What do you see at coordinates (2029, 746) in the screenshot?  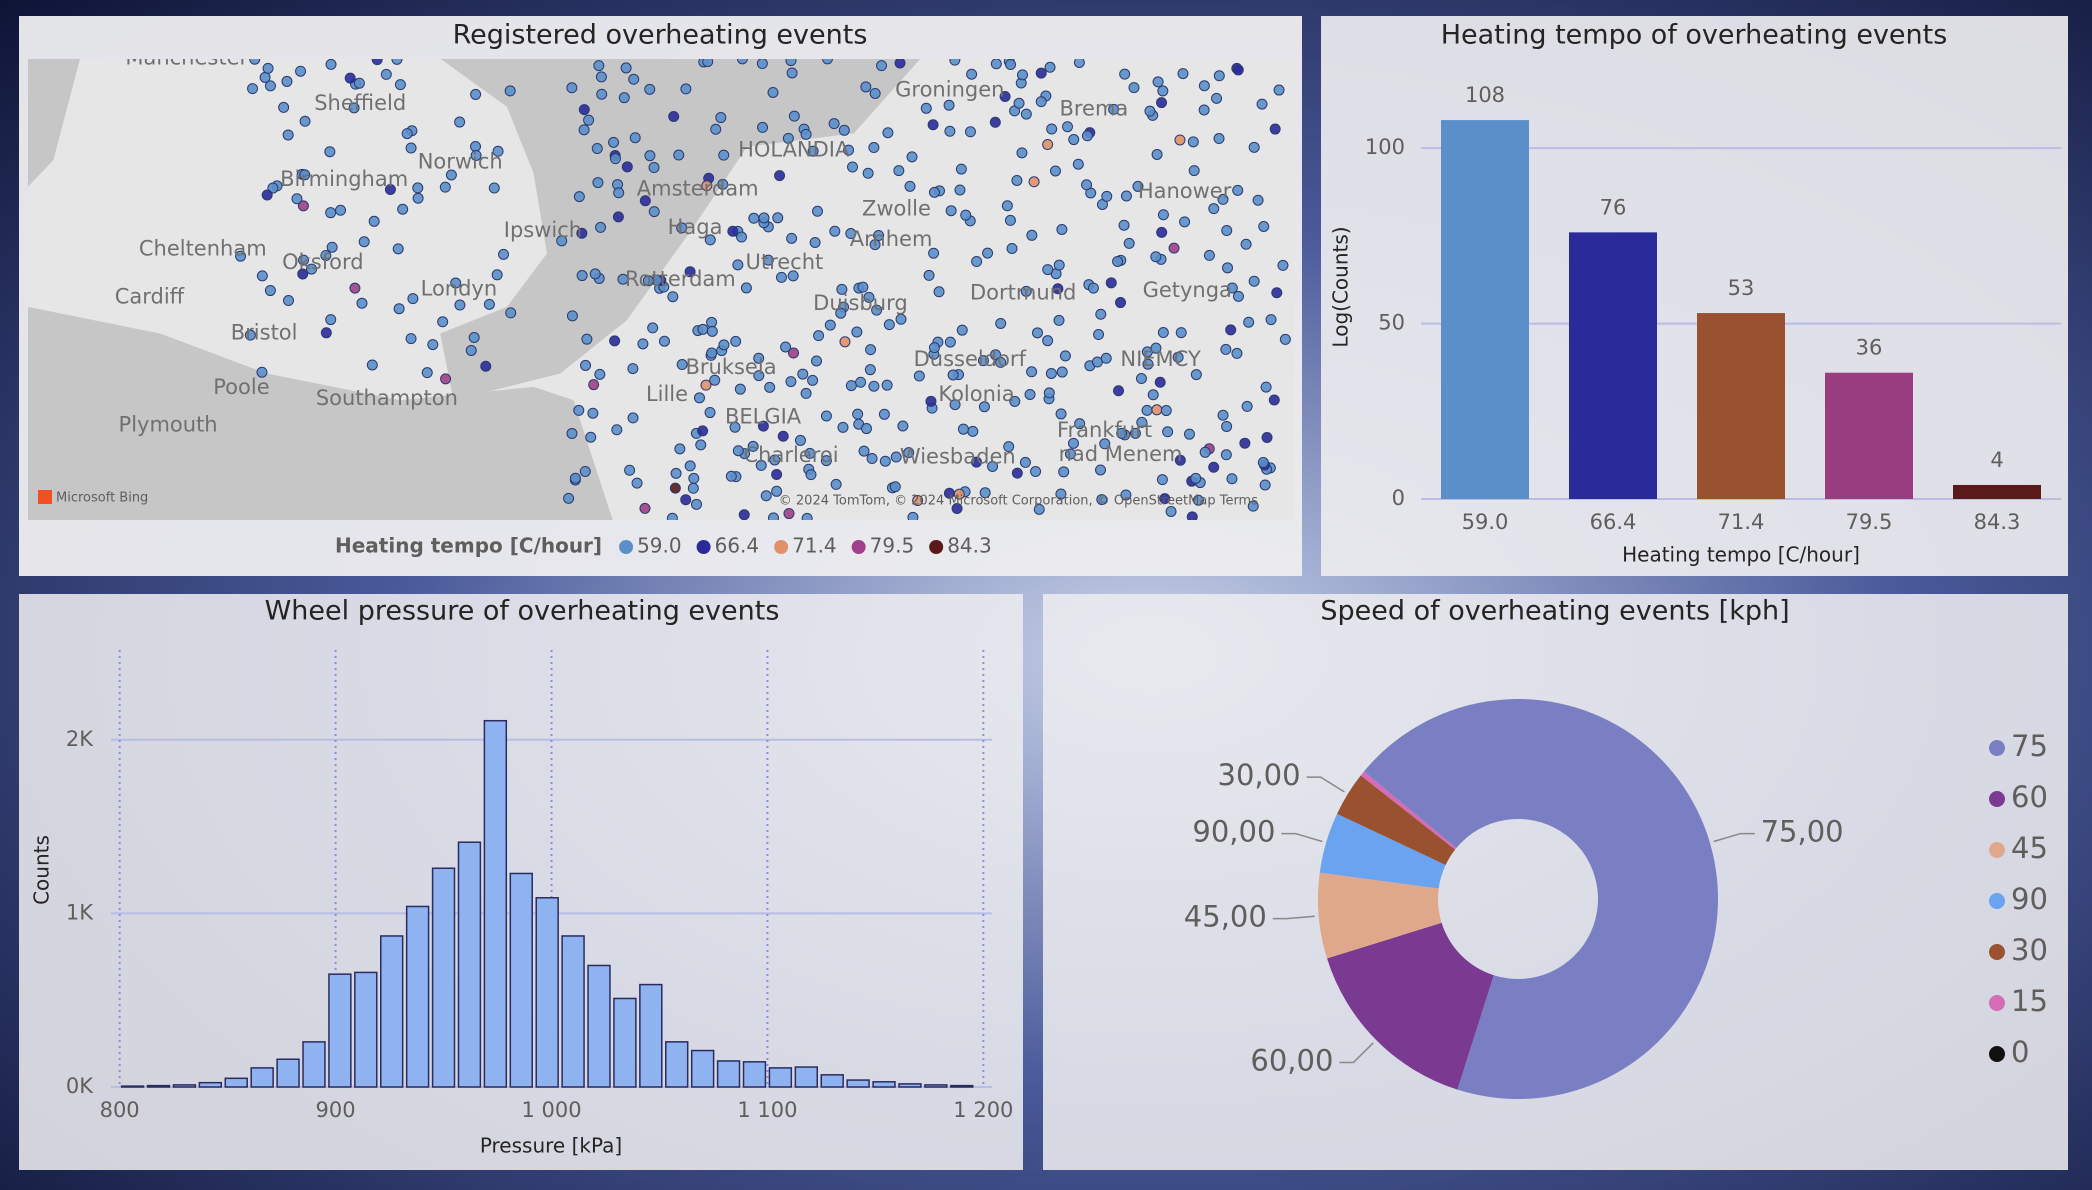 I see `legend-label: 75` at bounding box center [2029, 746].